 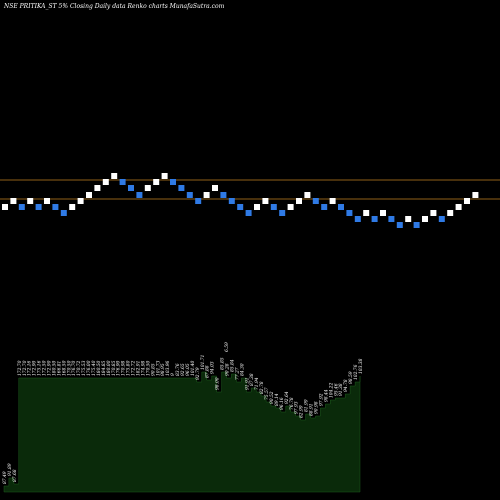 What do you see at coordinates (114, 368) in the screenshot?
I see `volume-label: 170.85` at bounding box center [114, 368].